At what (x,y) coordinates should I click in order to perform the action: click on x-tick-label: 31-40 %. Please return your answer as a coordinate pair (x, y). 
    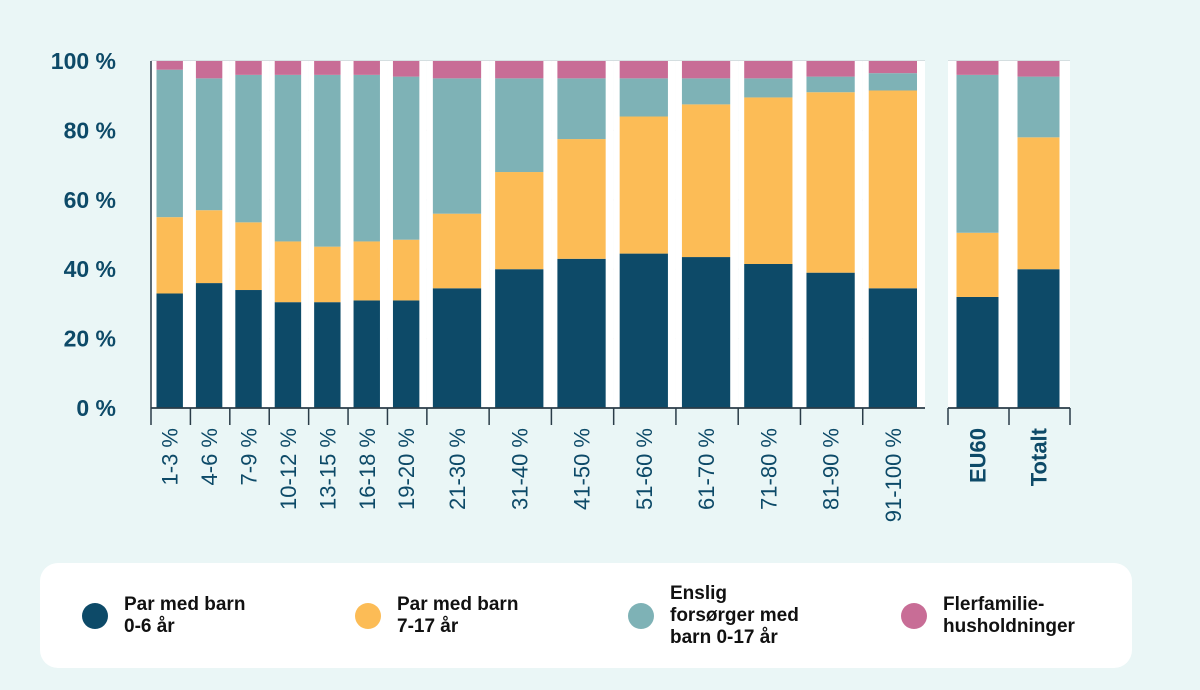
    Looking at the image, I should click on (519, 469).